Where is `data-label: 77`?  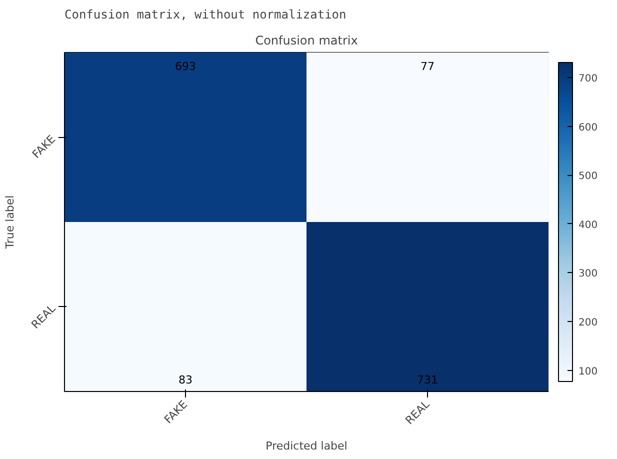
data-label: 77 is located at coordinates (427, 66).